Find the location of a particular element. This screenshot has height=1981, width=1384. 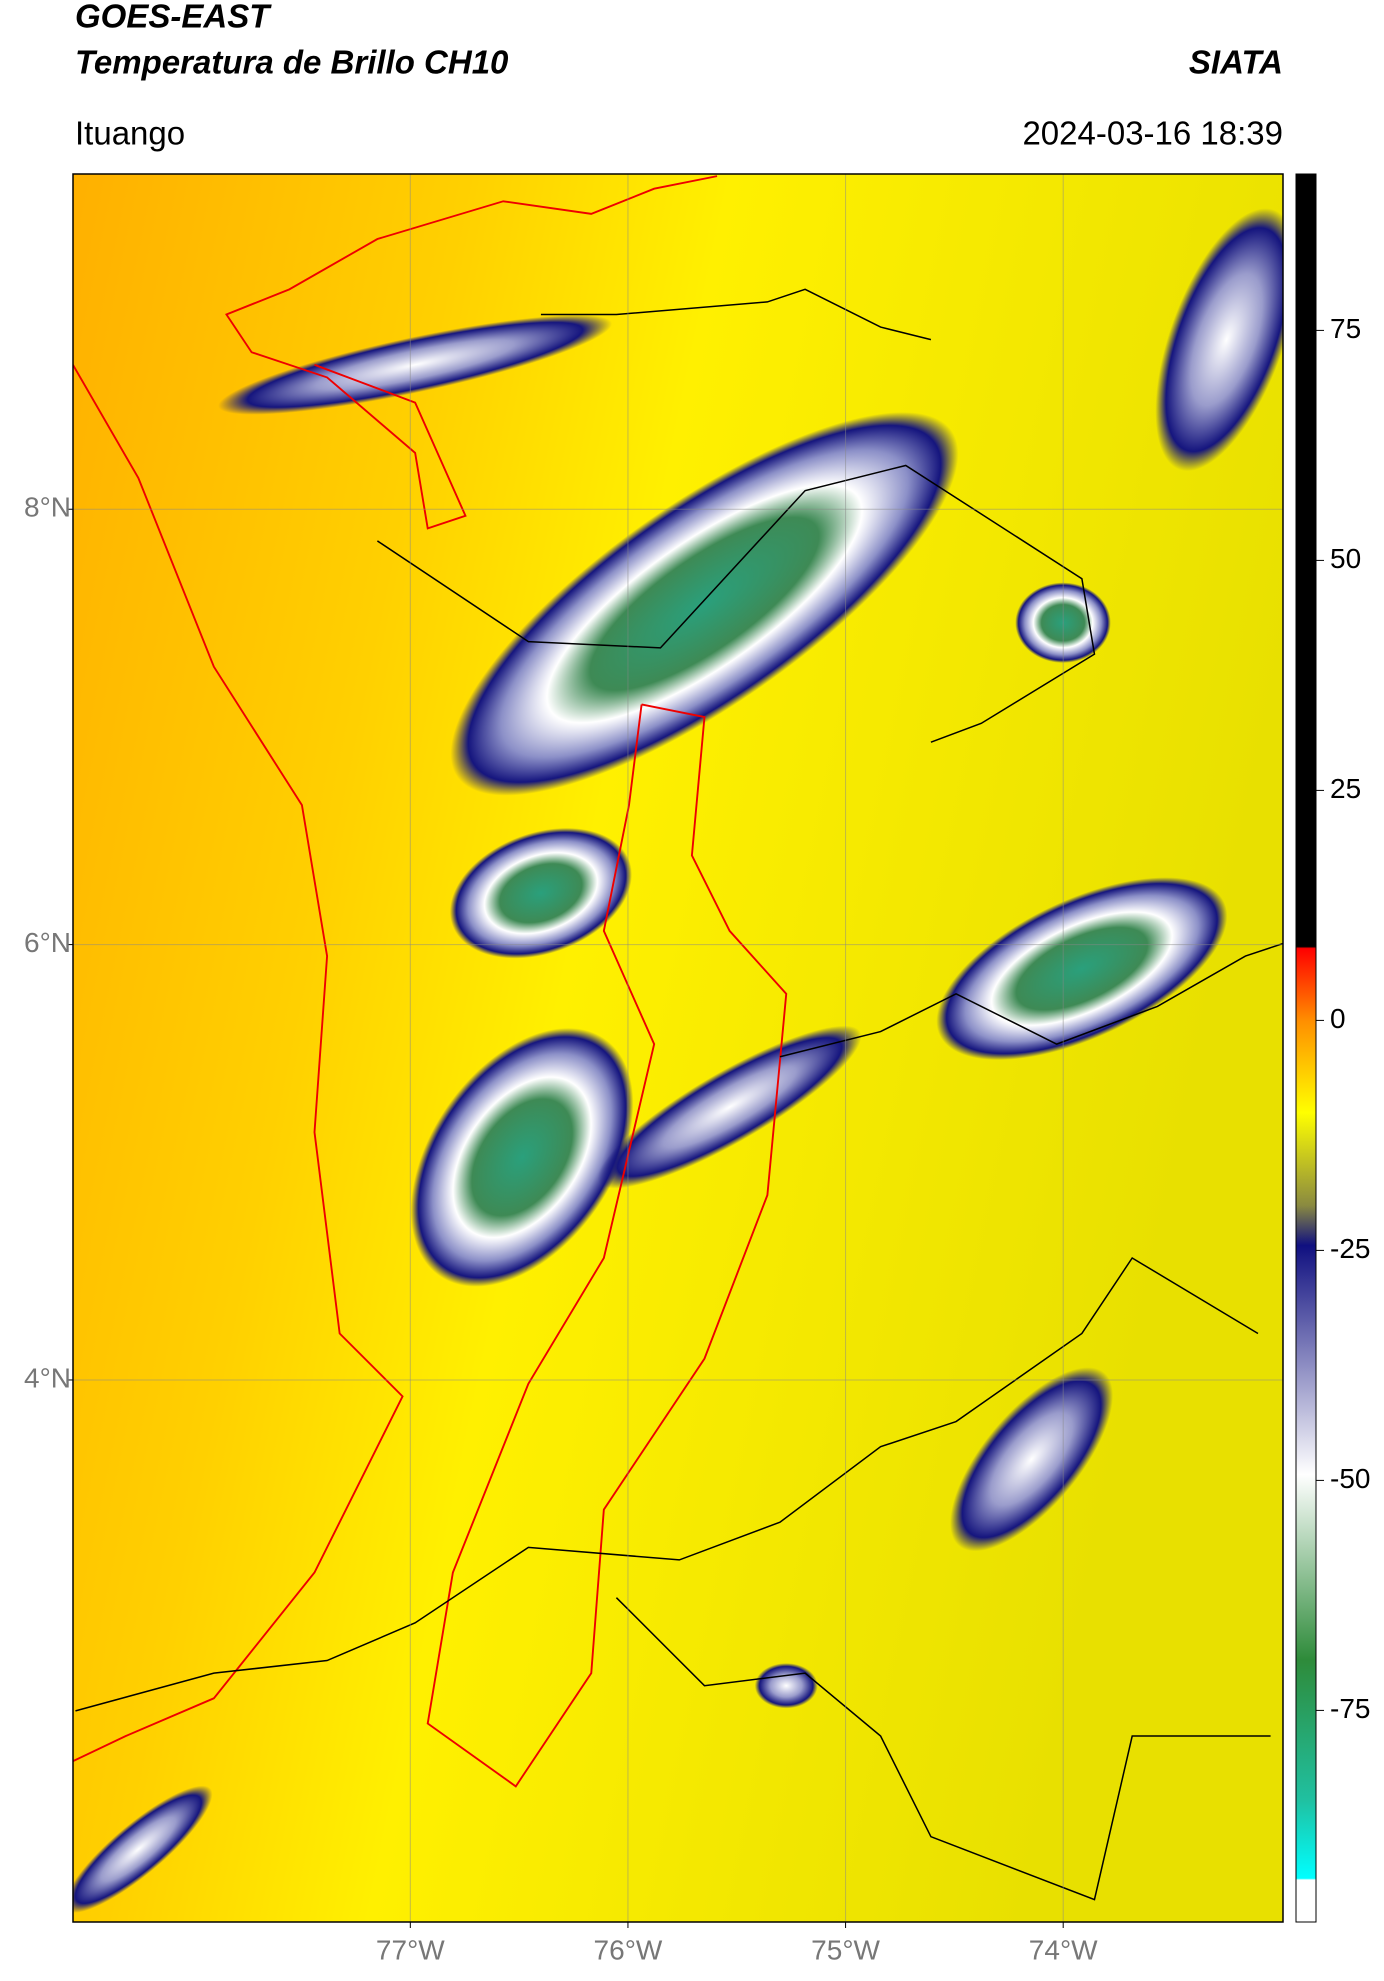

colorbar-tick-label: 25 is located at coordinates (1345, 788).